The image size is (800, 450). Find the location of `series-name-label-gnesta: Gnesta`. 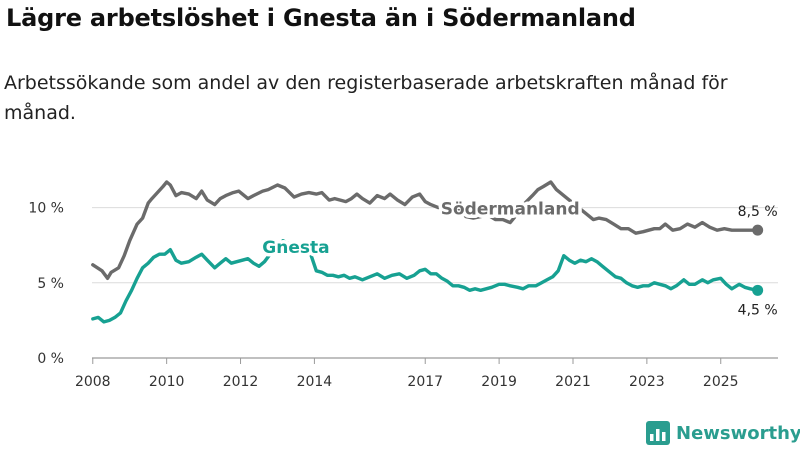

series-name-label-gnesta: Gnesta is located at coordinates (295, 248).